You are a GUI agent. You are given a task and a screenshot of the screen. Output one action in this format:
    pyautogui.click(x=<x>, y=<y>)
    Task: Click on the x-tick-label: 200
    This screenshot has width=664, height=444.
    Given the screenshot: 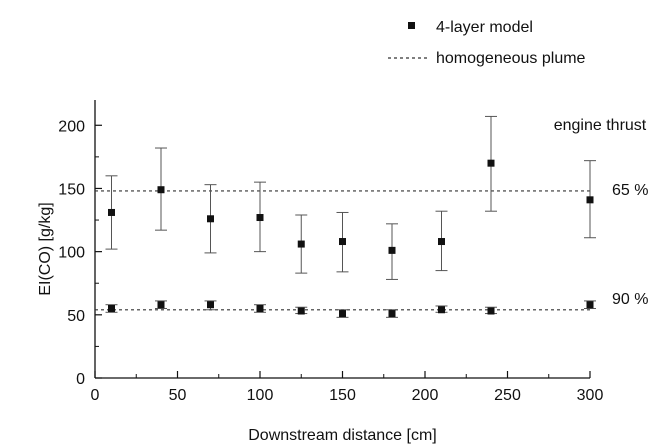 What is the action you would take?
    pyautogui.click(x=425, y=395)
    